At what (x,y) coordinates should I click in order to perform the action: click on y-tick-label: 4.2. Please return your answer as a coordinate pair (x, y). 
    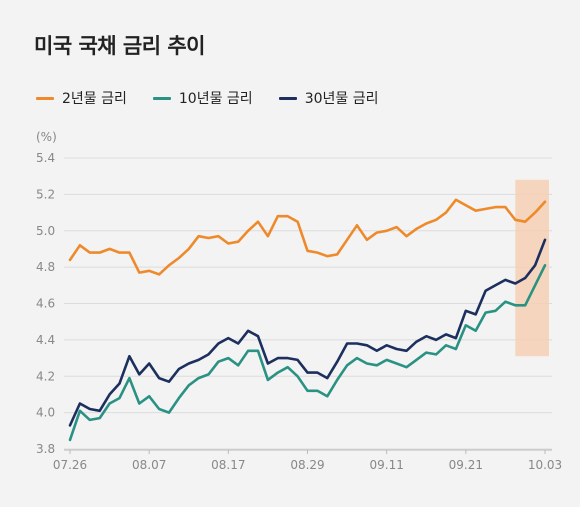
    Looking at the image, I should click on (45, 376).